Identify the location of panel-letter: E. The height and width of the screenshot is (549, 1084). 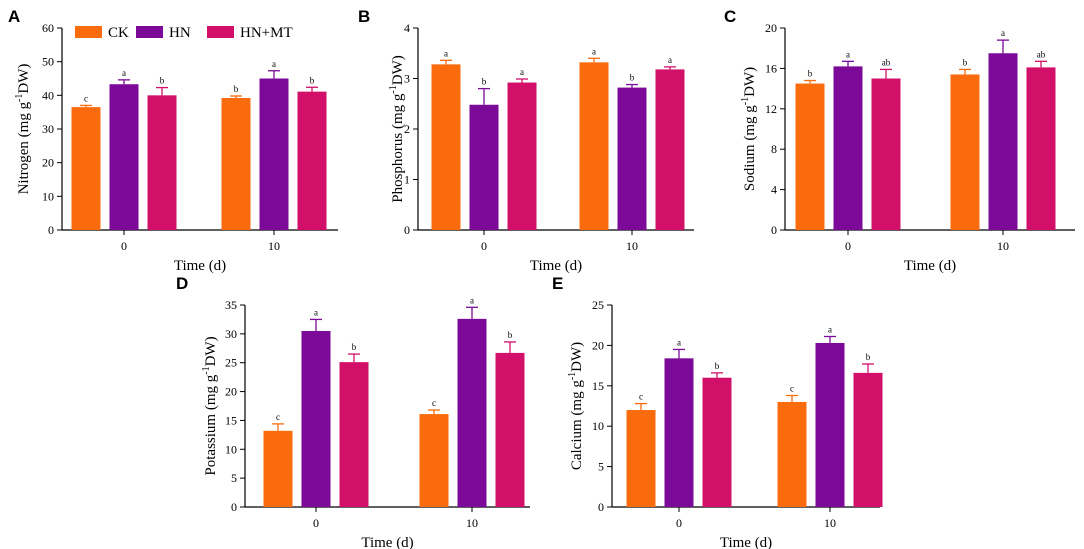
(557, 283).